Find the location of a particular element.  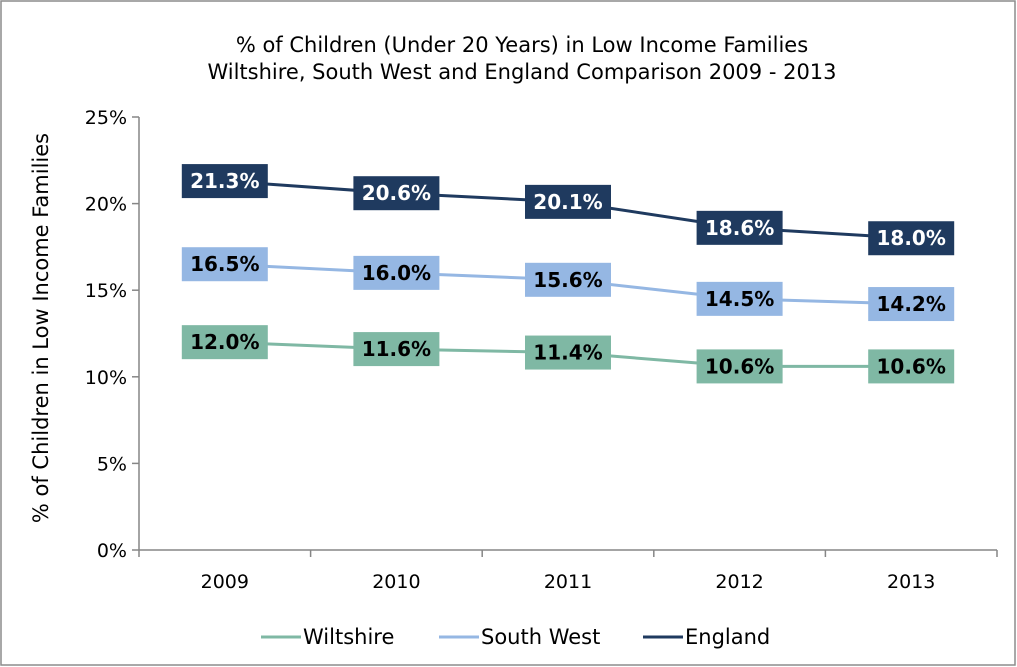

data-label: 21.3% is located at coordinates (224, 181).